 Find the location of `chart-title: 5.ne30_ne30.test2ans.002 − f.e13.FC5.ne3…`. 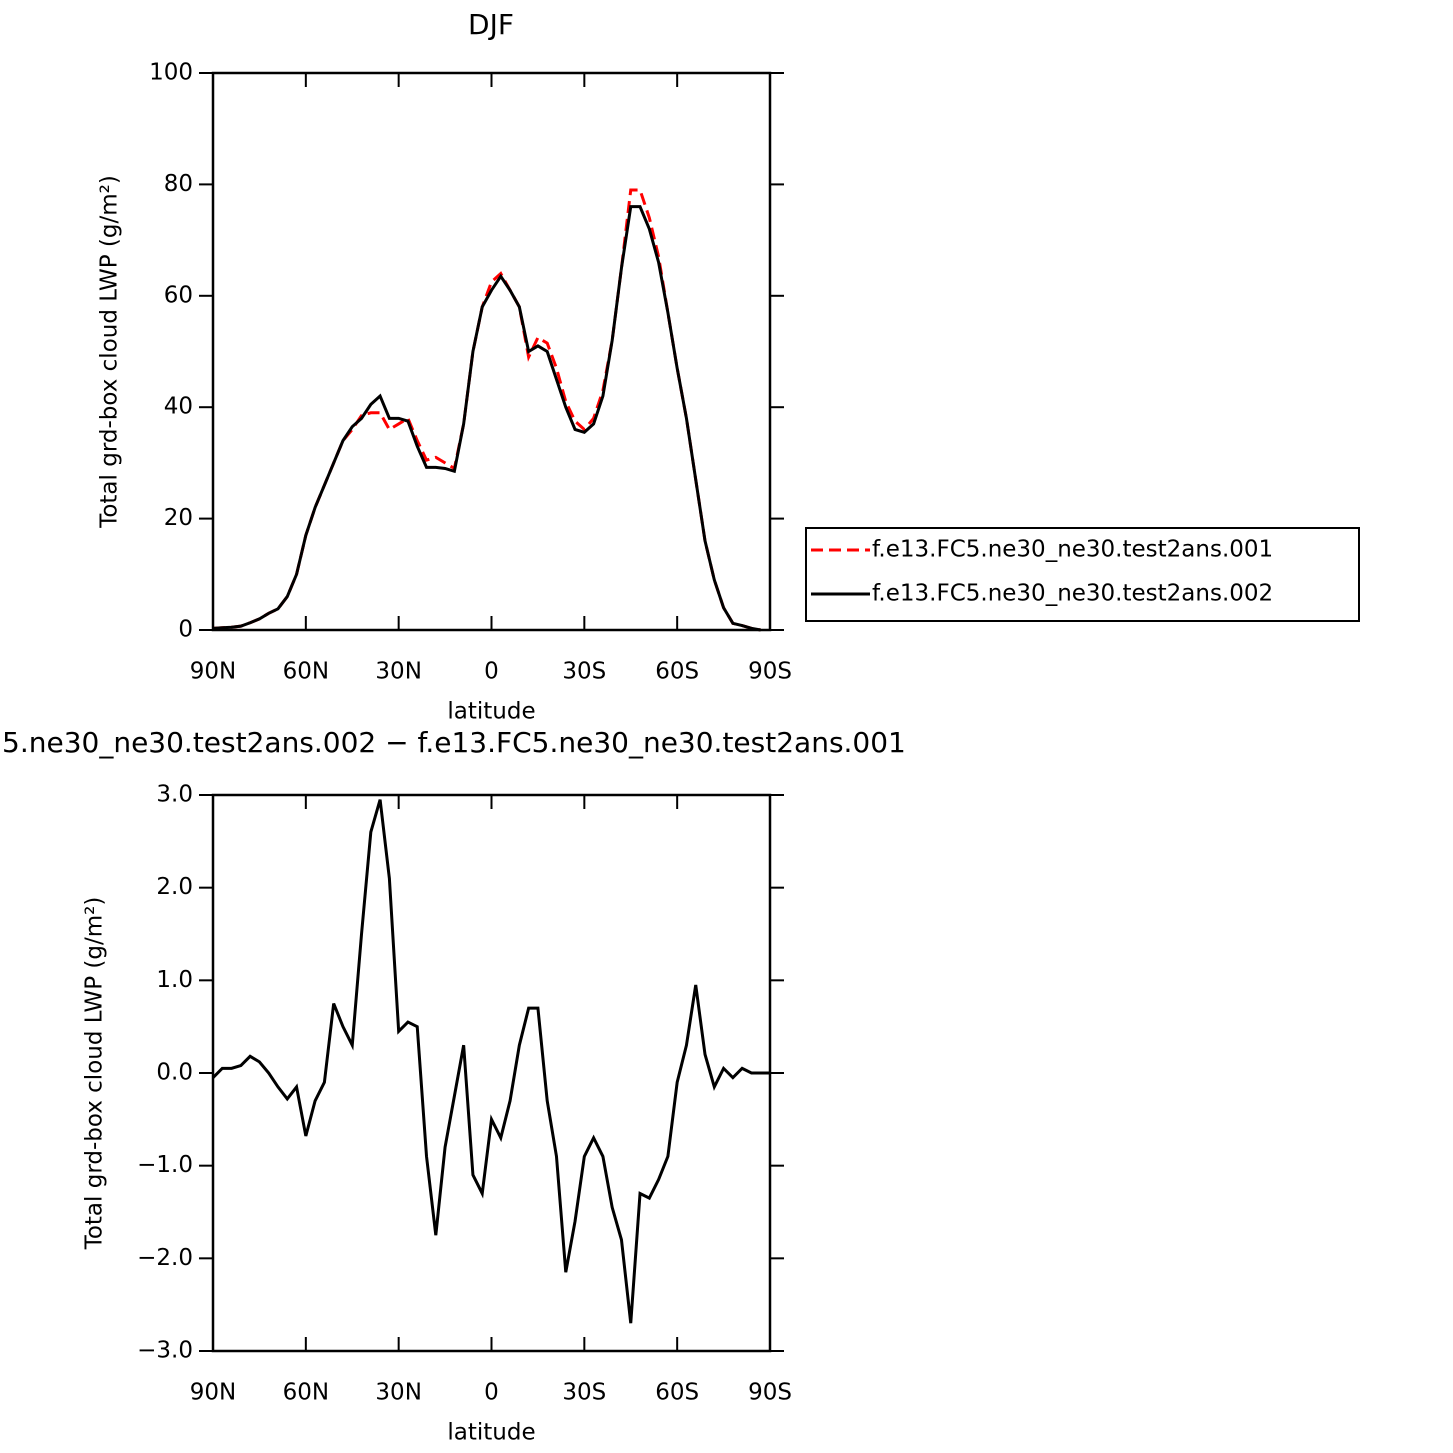

chart-title: 5.ne30_ne30.test2ans.002 − f.e13.FC5.ne3… is located at coordinates (454, 742).